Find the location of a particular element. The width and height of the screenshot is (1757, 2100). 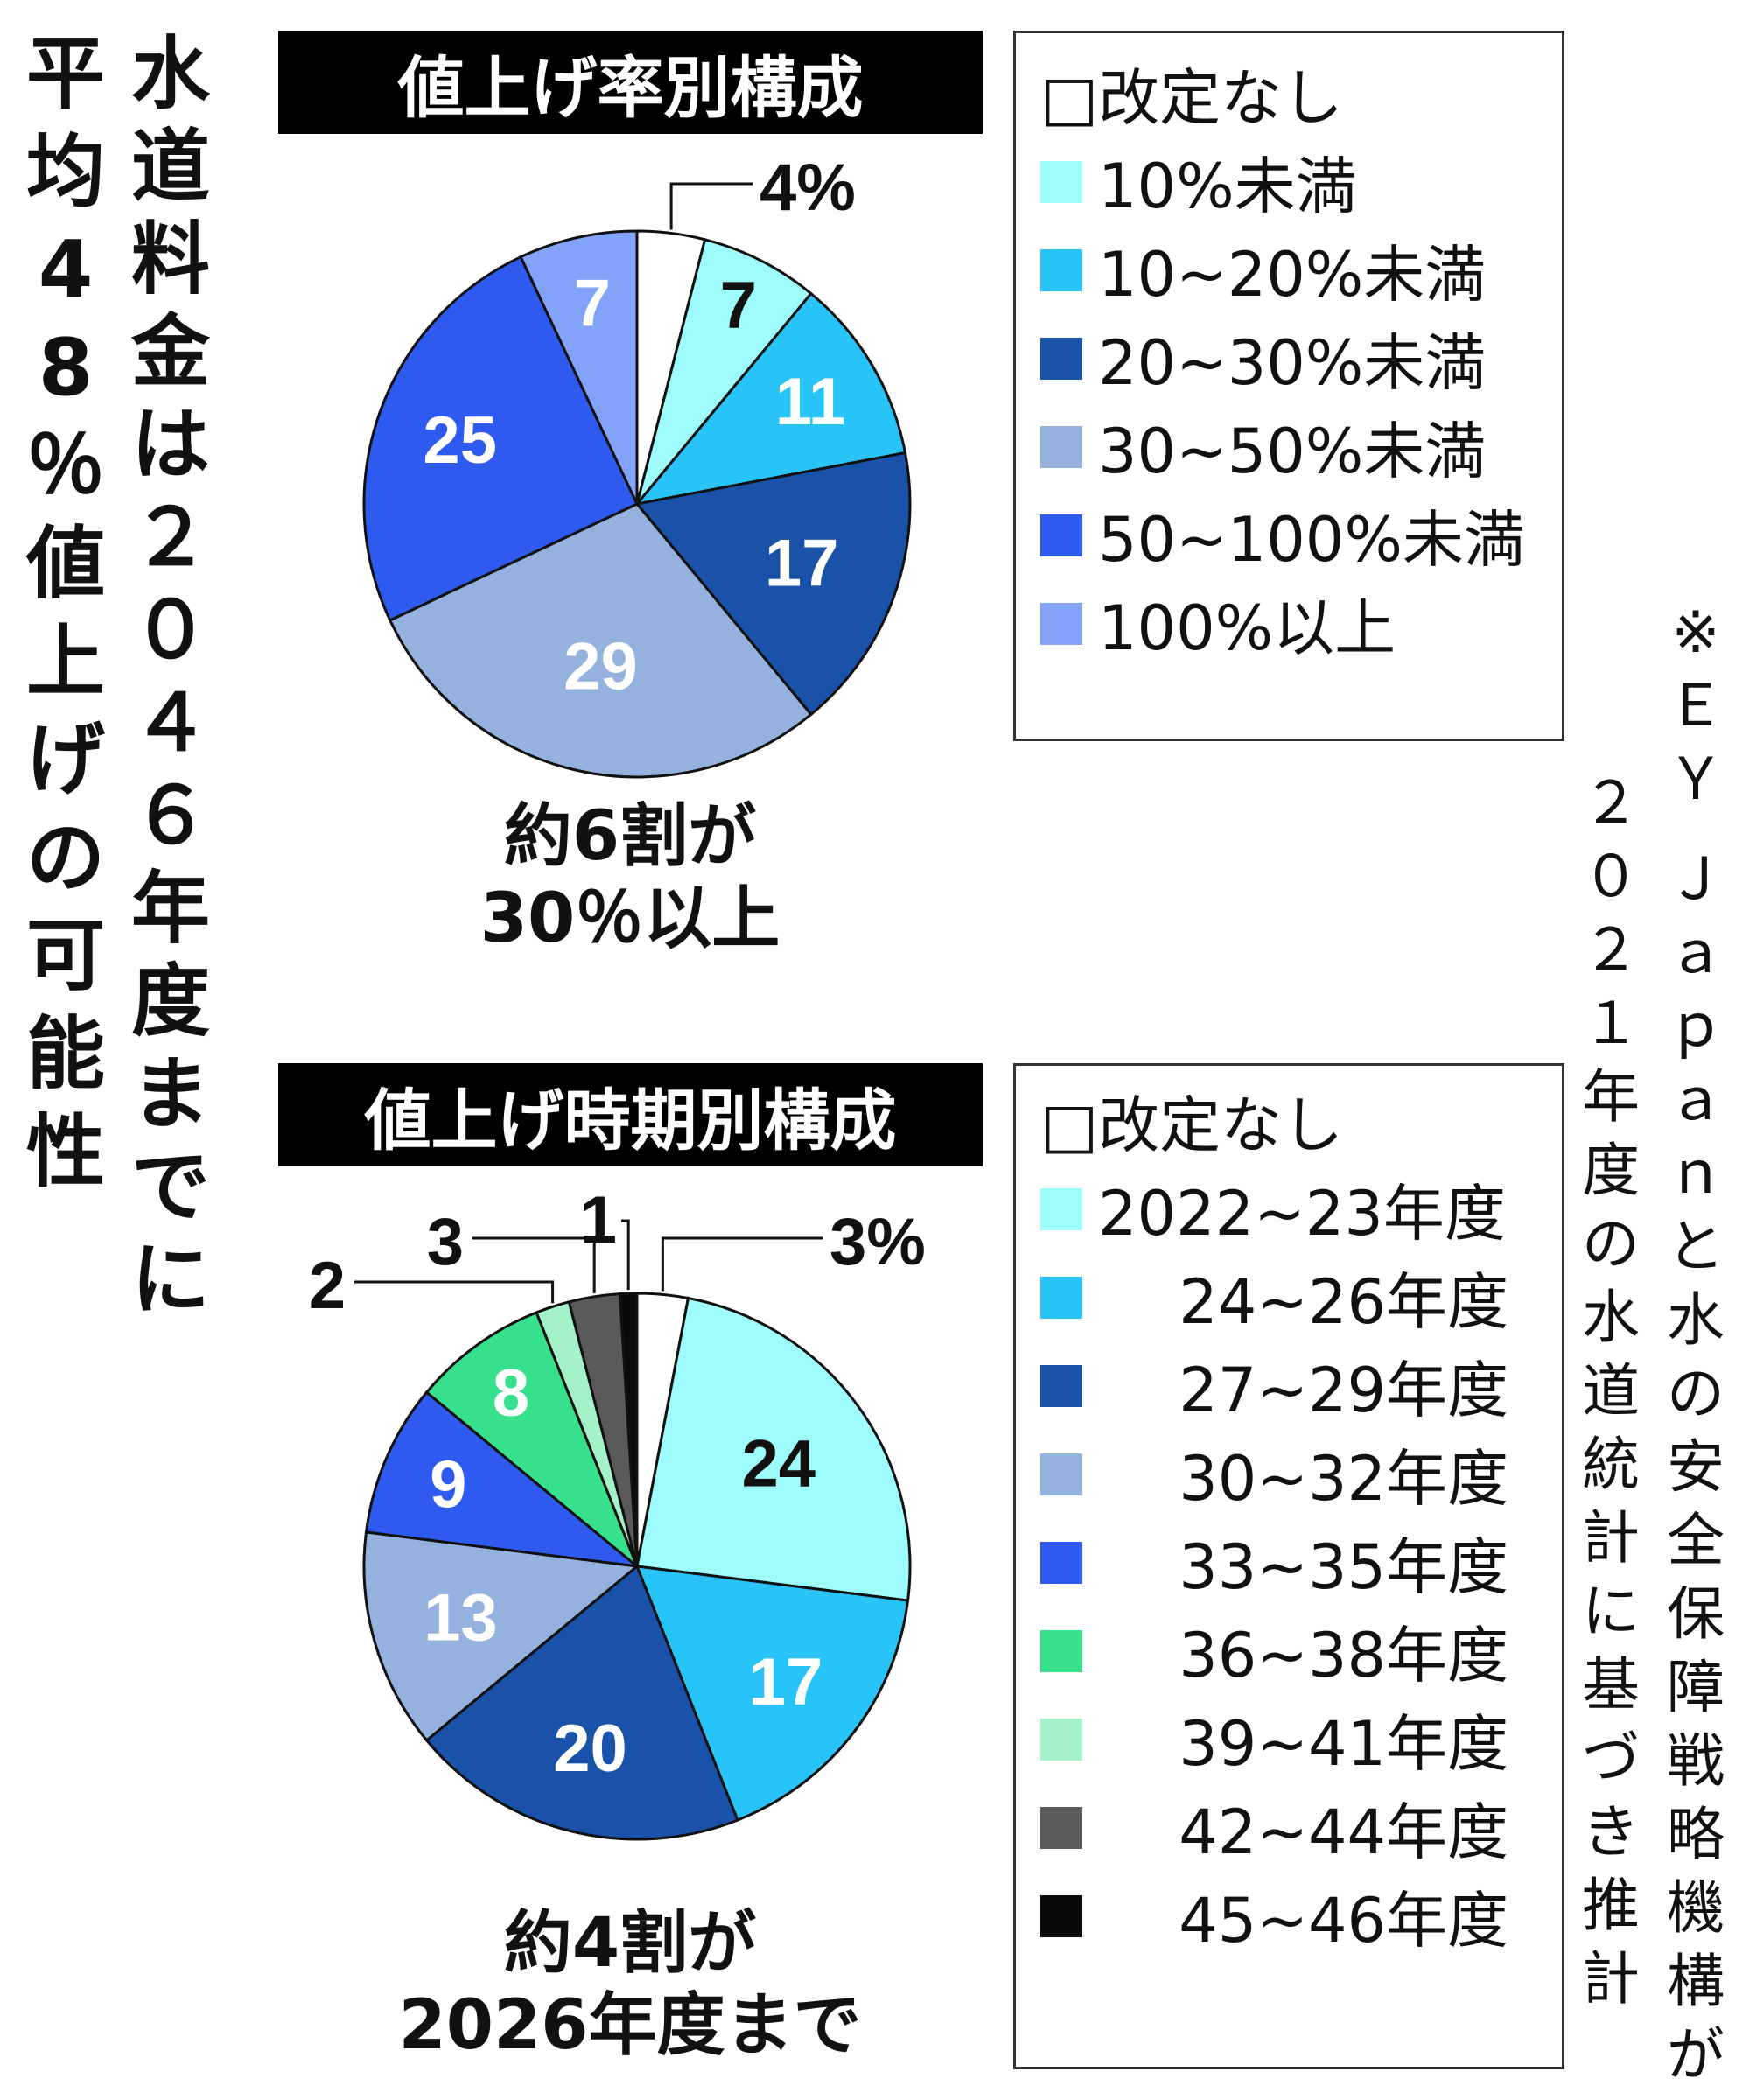

subtitle-char: 可 is located at coordinates (65, 956).